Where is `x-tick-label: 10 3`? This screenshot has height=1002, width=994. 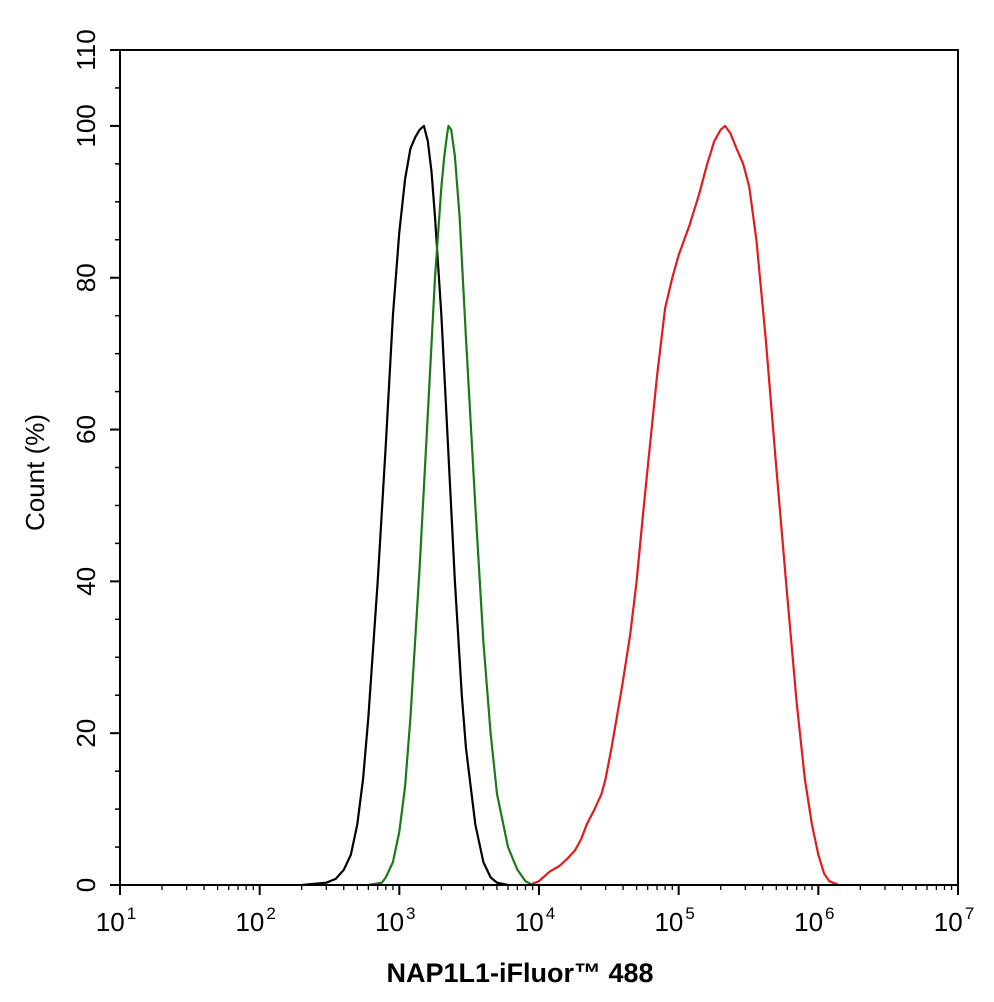
x-tick-label: 10 3 is located at coordinates (395, 920).